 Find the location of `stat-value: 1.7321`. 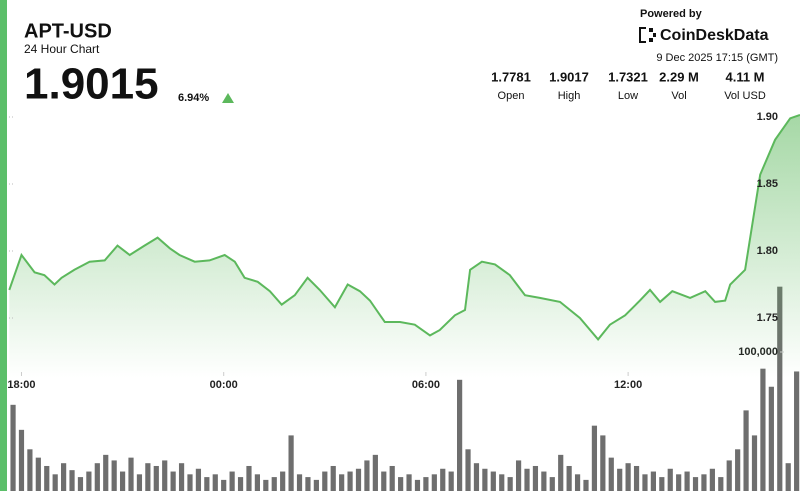

stat-value: 1.7321 is located at coordinates (628, 76).